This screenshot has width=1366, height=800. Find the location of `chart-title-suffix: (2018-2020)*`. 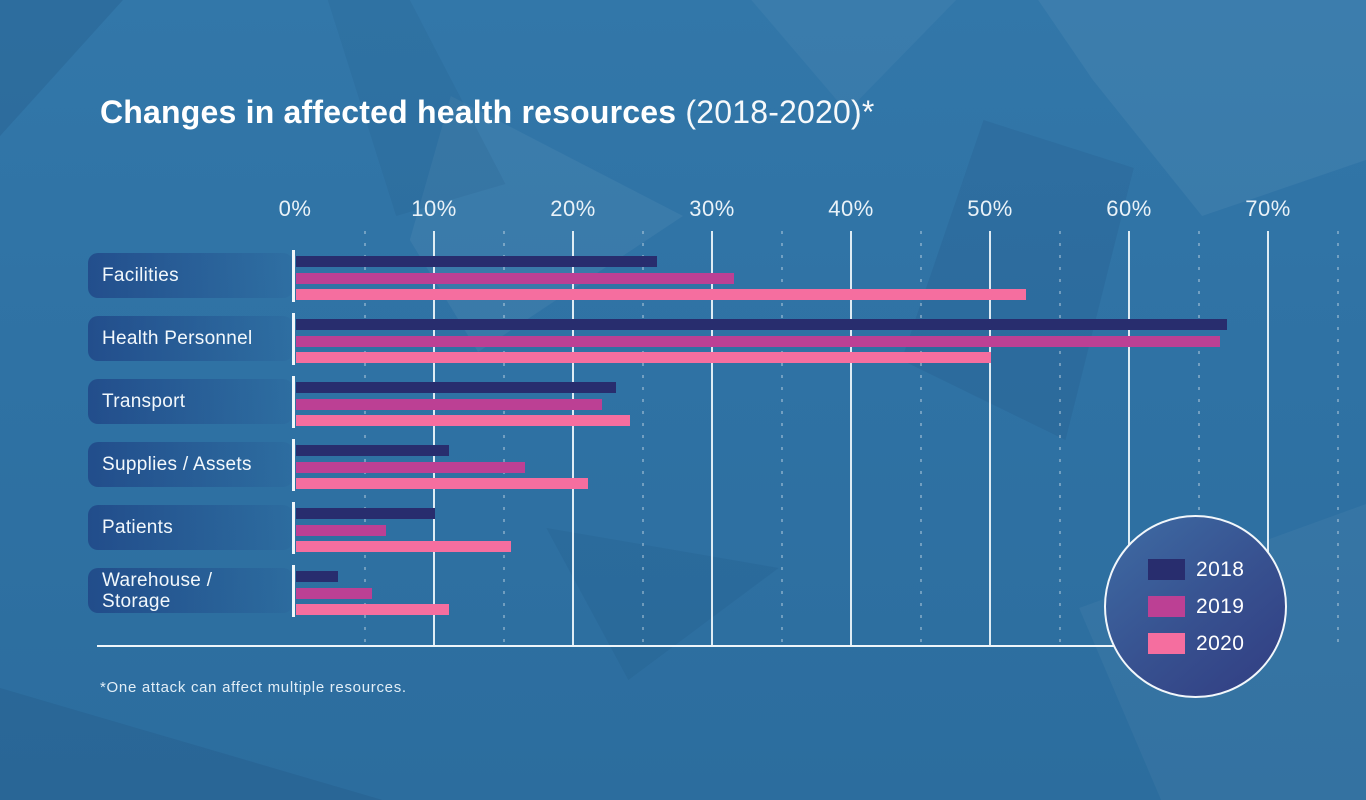

chart-title-suffix: (2018-2020)* is located at coordinates (780, 112).